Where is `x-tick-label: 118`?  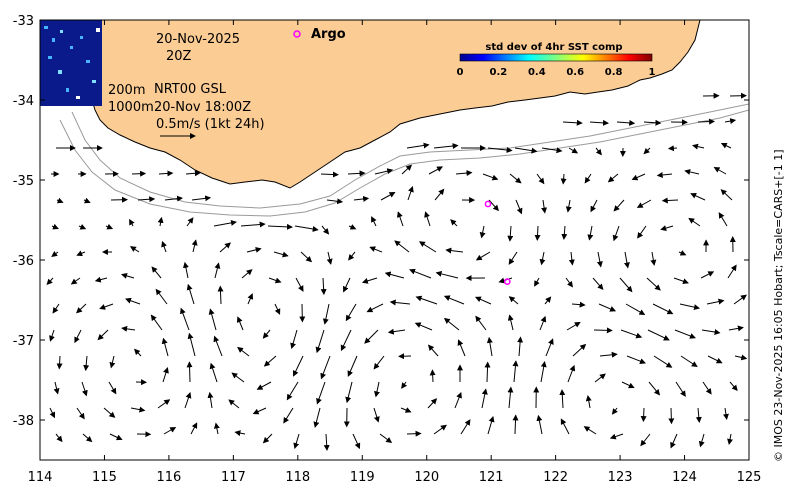 x-tick-label: 118 is located at coordinates (297, 477).